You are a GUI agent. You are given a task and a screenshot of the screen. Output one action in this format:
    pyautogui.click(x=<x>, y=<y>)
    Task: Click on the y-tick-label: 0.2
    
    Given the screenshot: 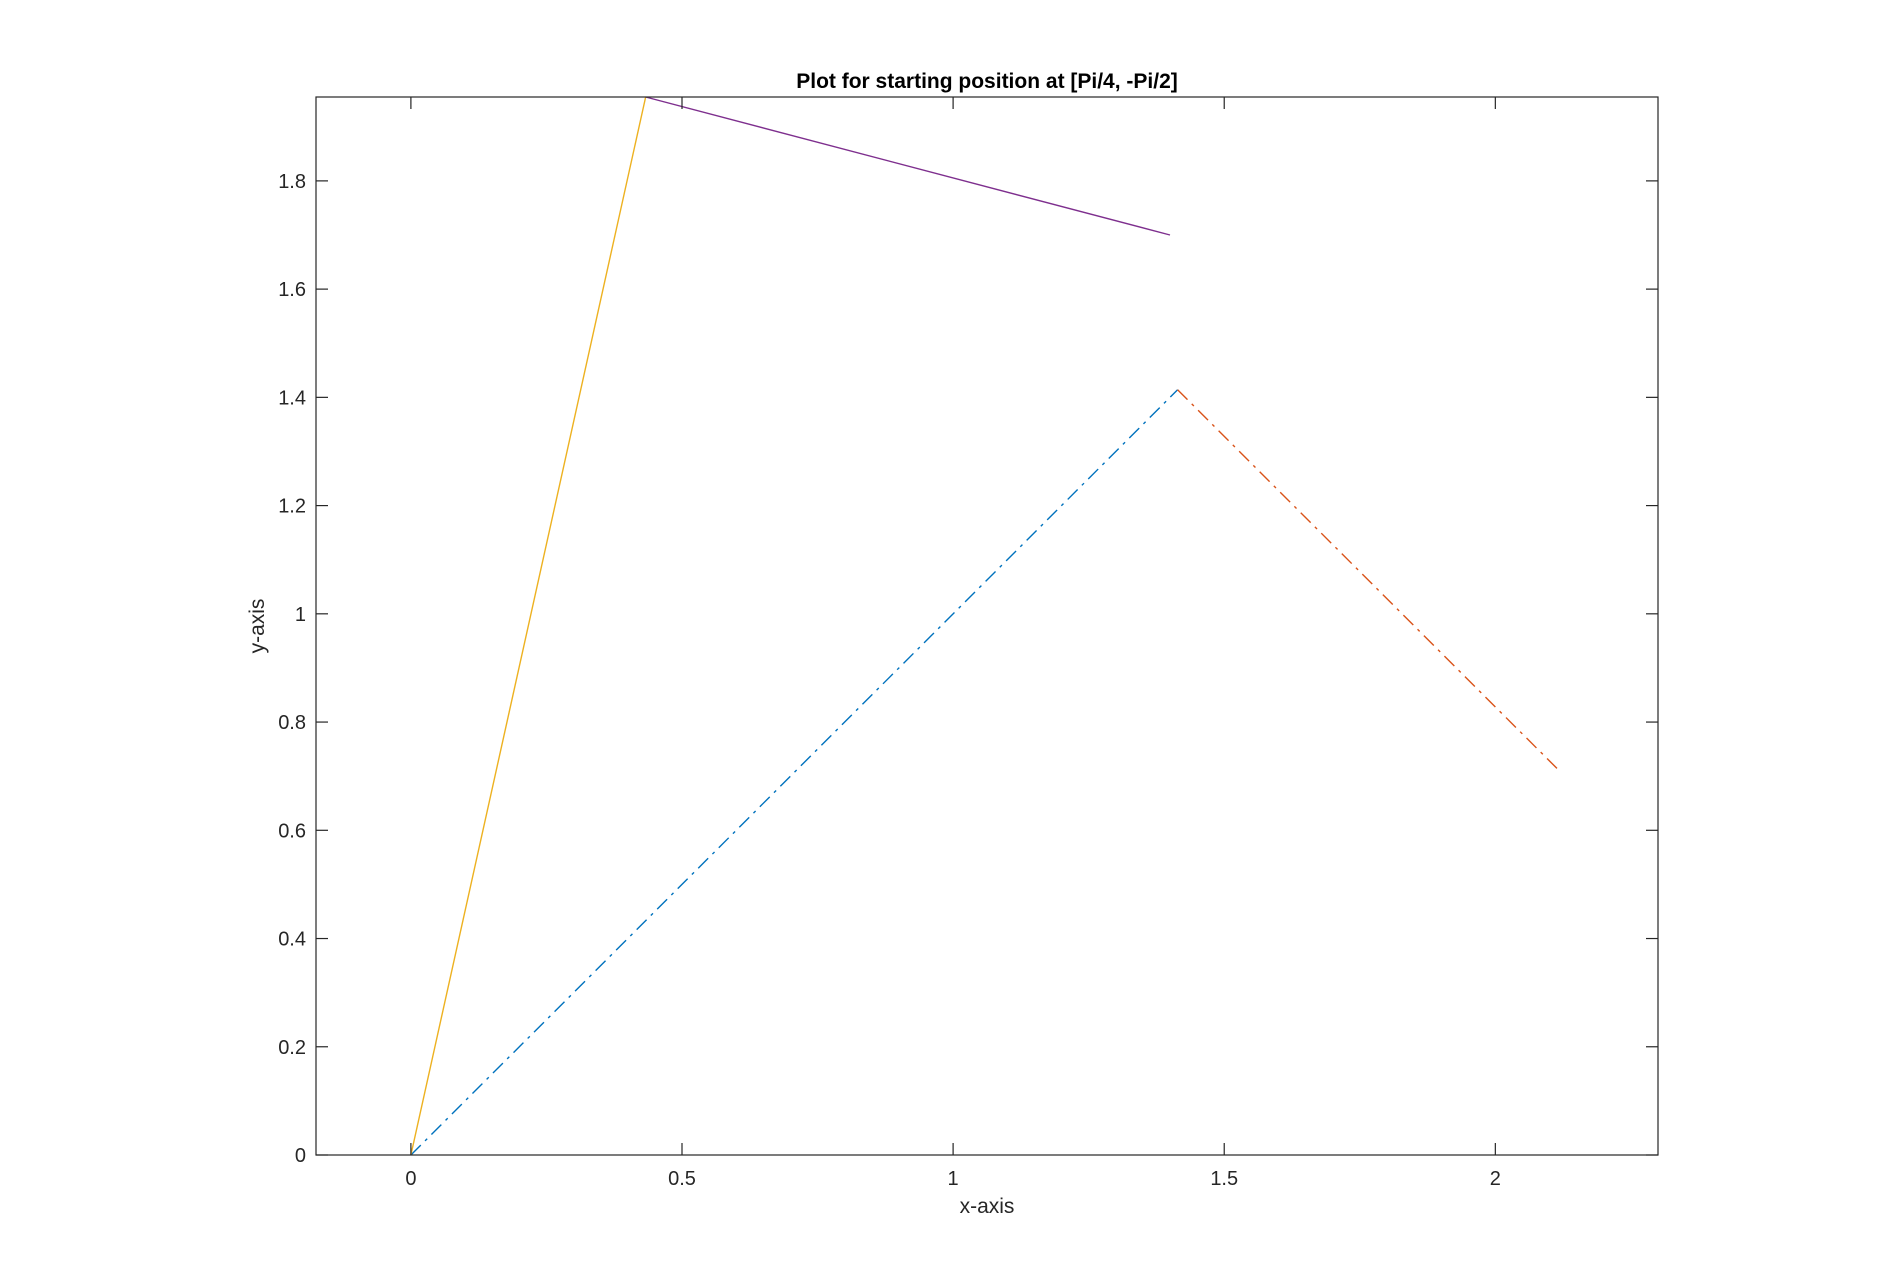 What is the action you would take?
    pyautogui.click(x=292, y=1048)
    